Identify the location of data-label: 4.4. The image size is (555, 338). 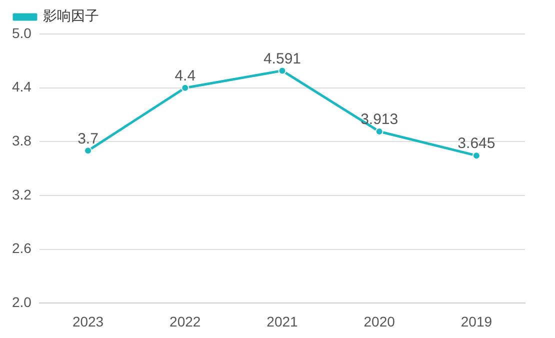
(185, 75).